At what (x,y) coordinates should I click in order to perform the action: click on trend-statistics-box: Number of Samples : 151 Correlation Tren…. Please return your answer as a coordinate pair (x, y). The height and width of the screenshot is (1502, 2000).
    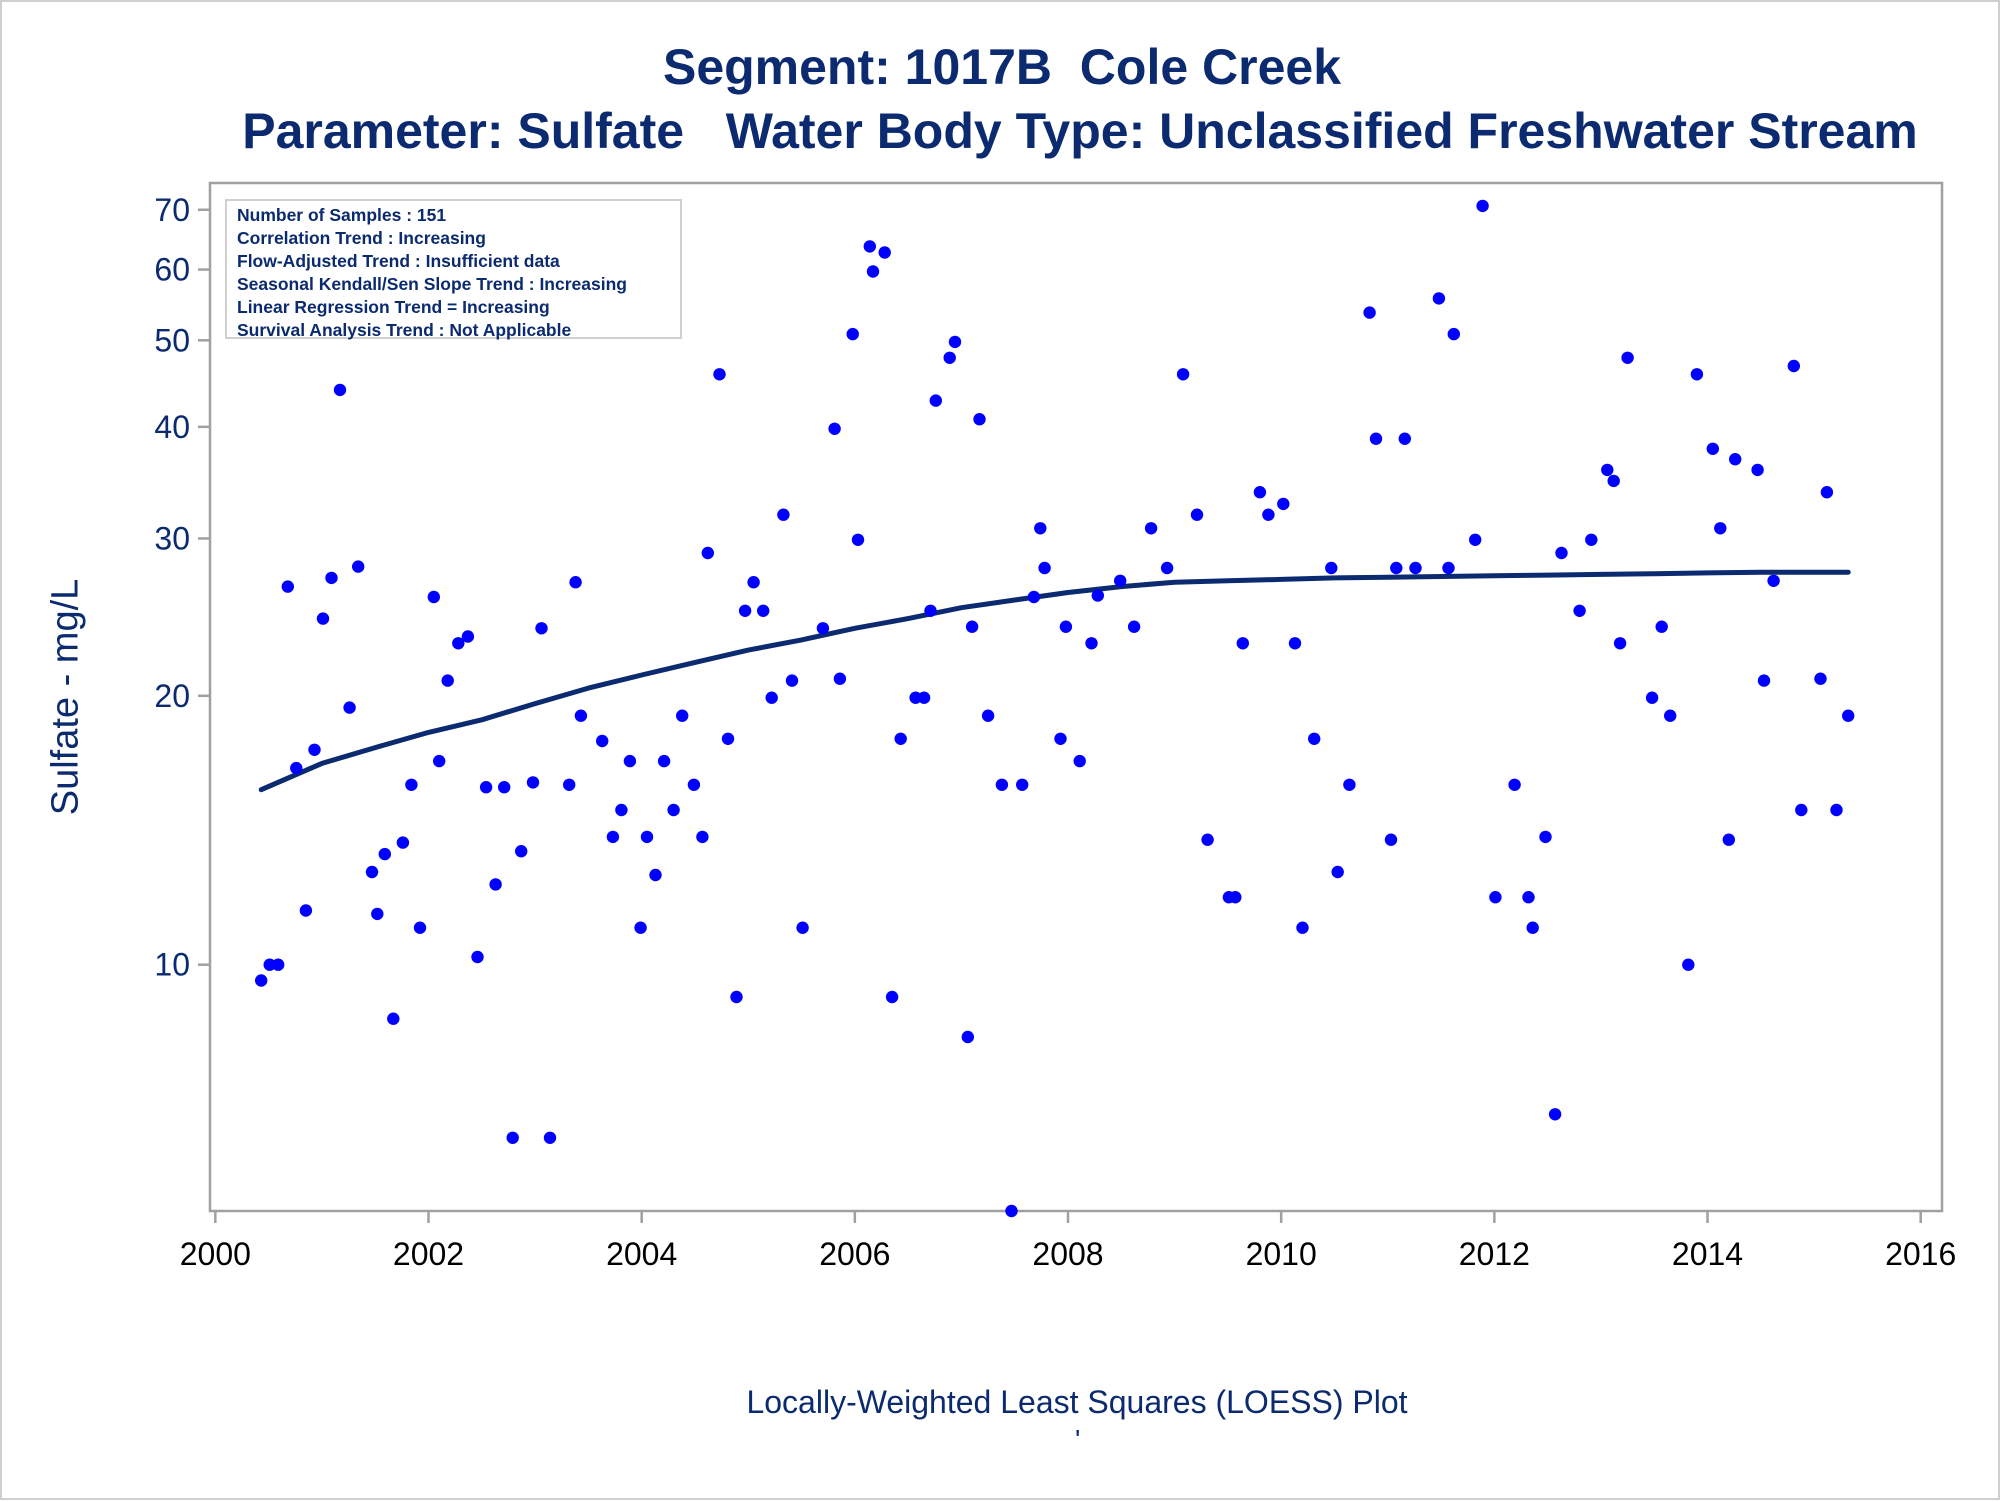
    Looking at the image, I should click on (453, 269).